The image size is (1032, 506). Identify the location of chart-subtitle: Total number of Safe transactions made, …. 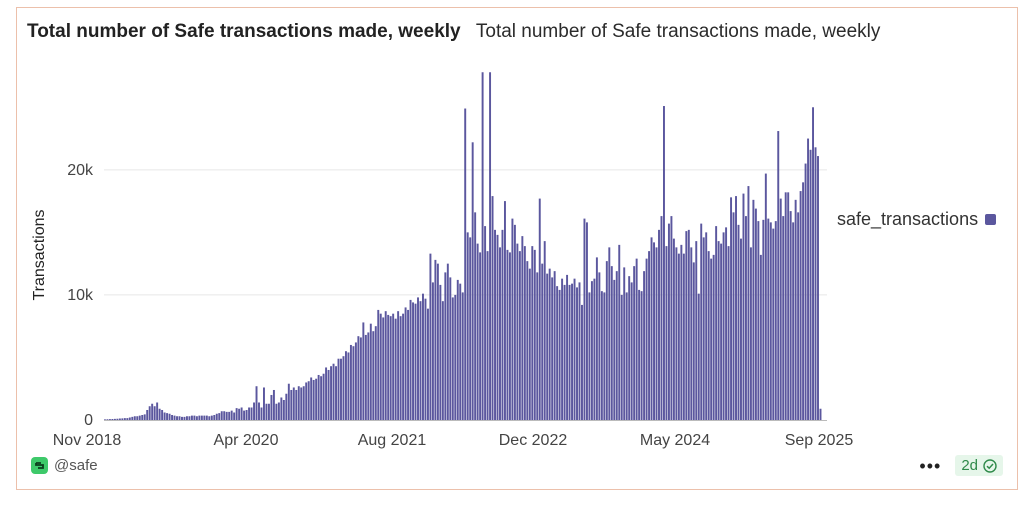
(678, 31).